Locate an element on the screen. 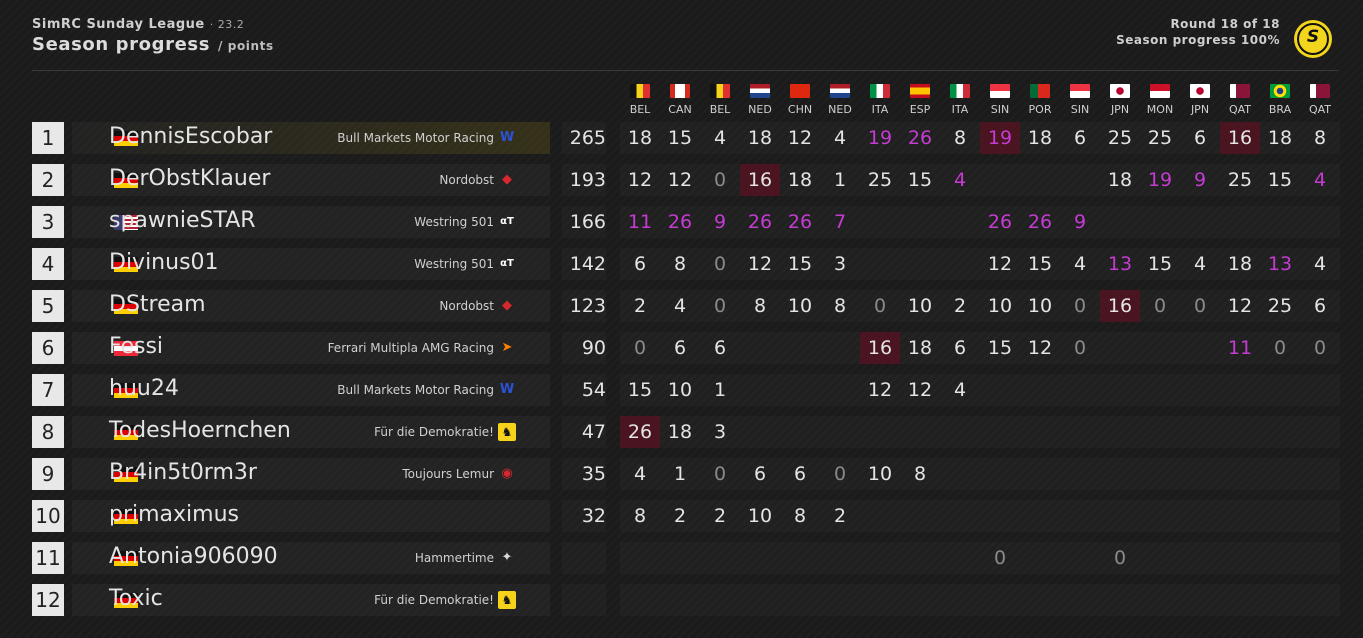 The image size is (1363, 638). japan-flag-icon is located at coordinates (1120, 91).